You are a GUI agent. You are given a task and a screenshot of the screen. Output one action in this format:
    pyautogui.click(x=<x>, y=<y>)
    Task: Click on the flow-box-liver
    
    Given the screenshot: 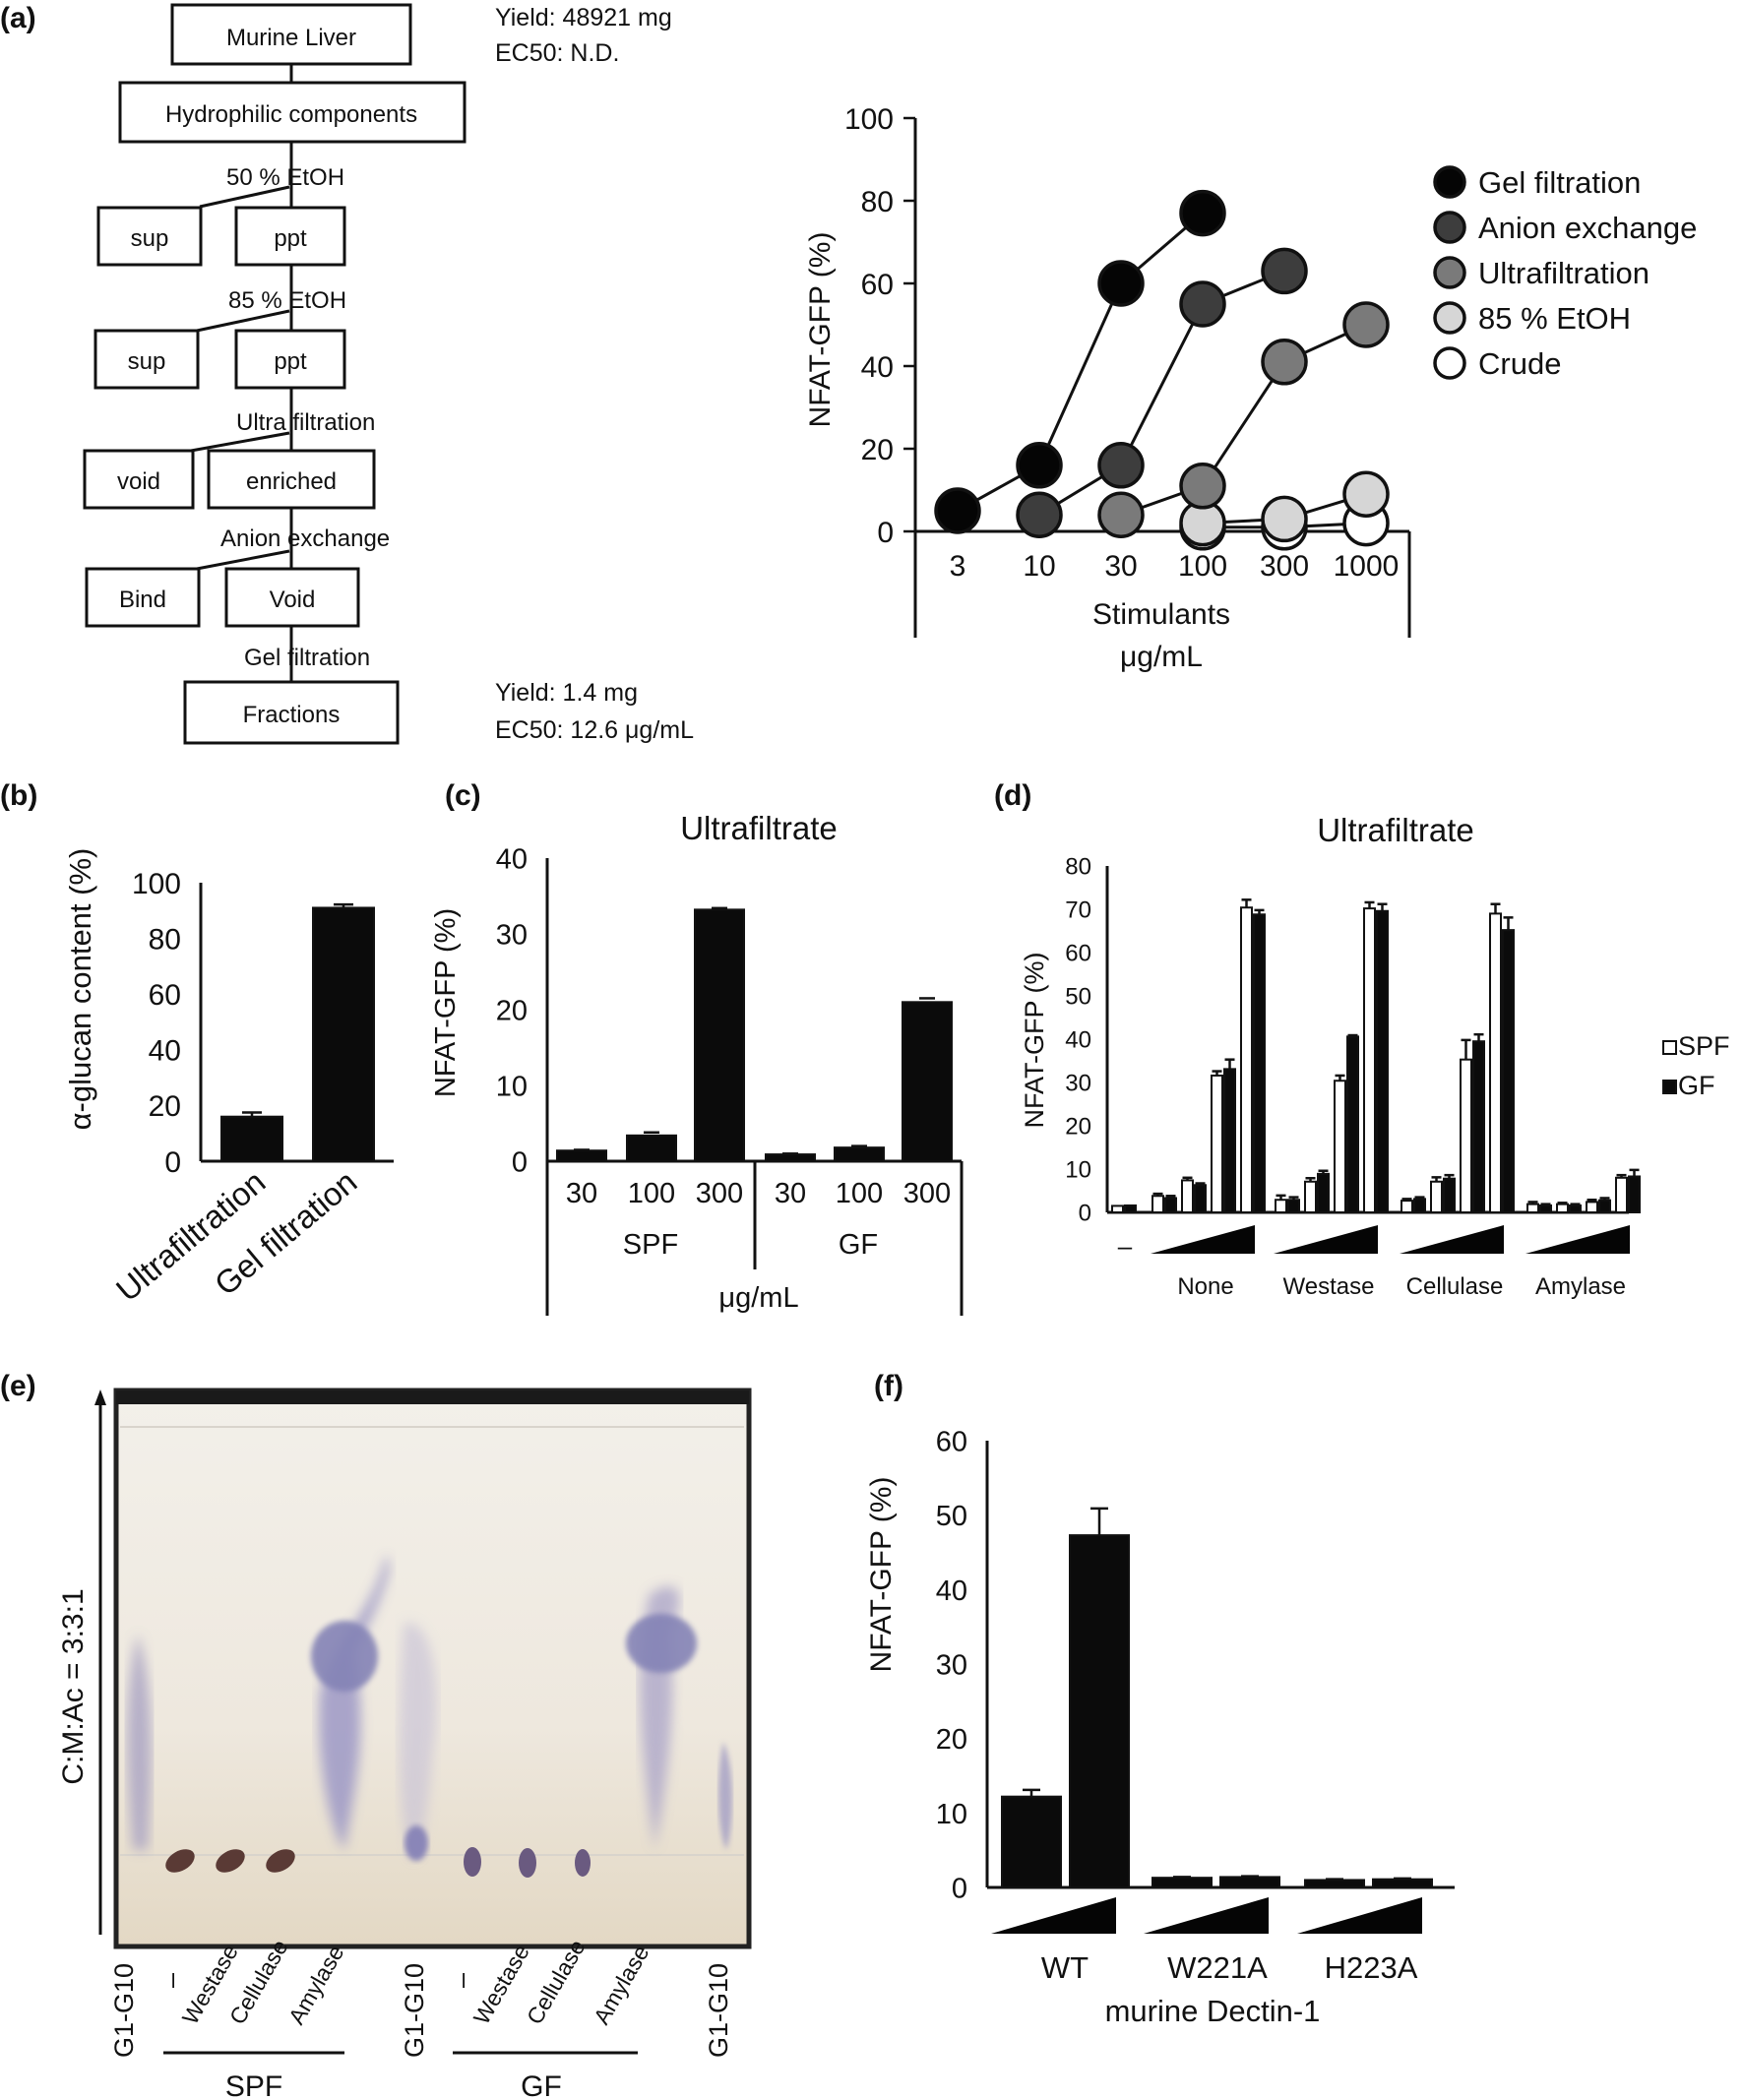 What is the action you would take?
    pyautogui.click(x=291, y=34)
    